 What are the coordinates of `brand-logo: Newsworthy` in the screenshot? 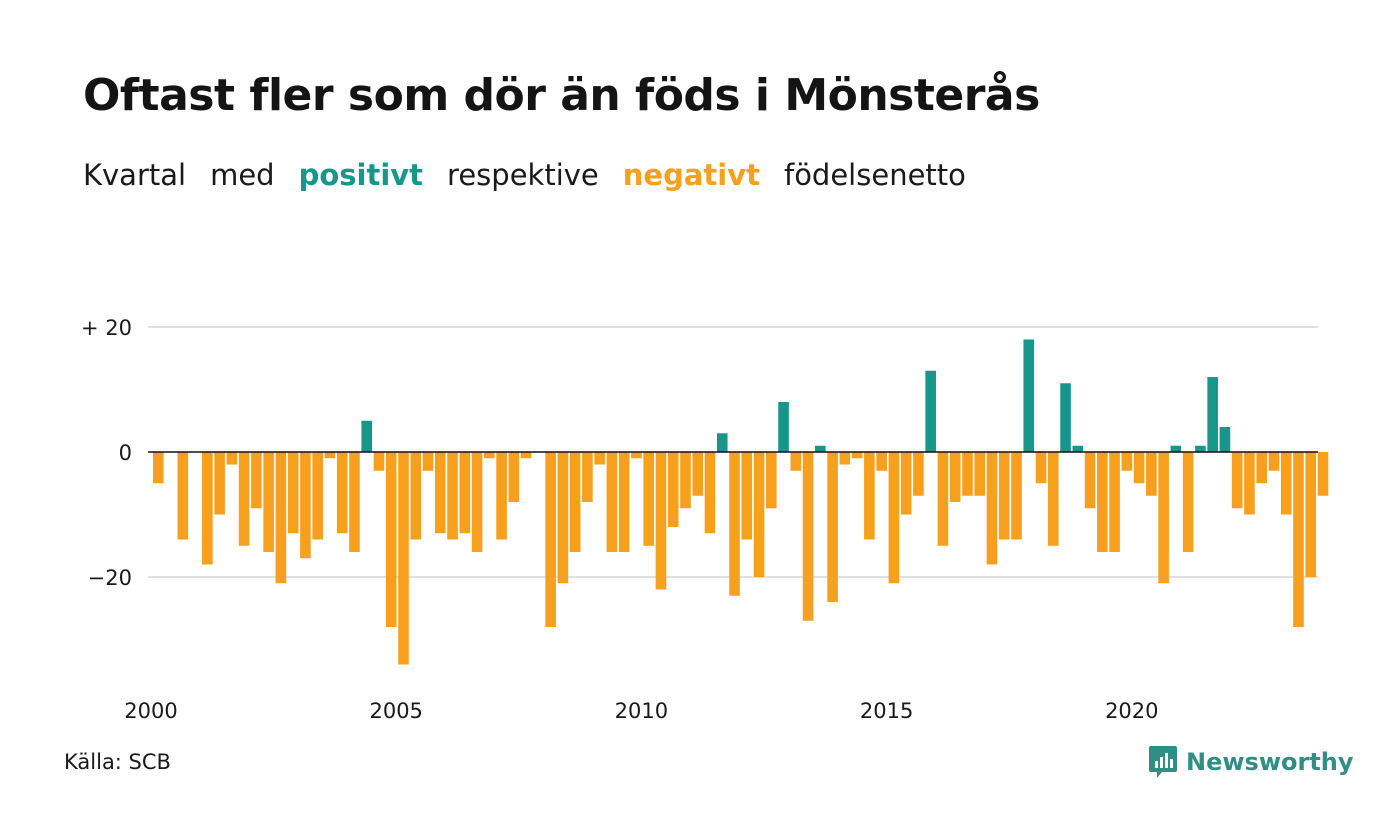 It's located at (1251, 762).